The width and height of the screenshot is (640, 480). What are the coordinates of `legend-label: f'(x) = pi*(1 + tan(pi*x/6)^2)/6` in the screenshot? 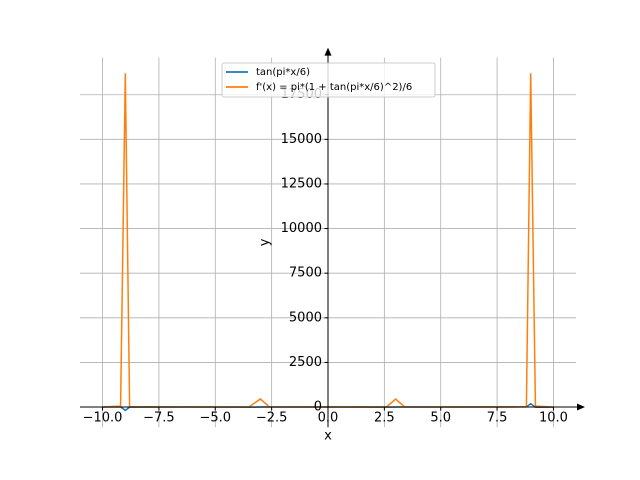 It's located at (334, 87).